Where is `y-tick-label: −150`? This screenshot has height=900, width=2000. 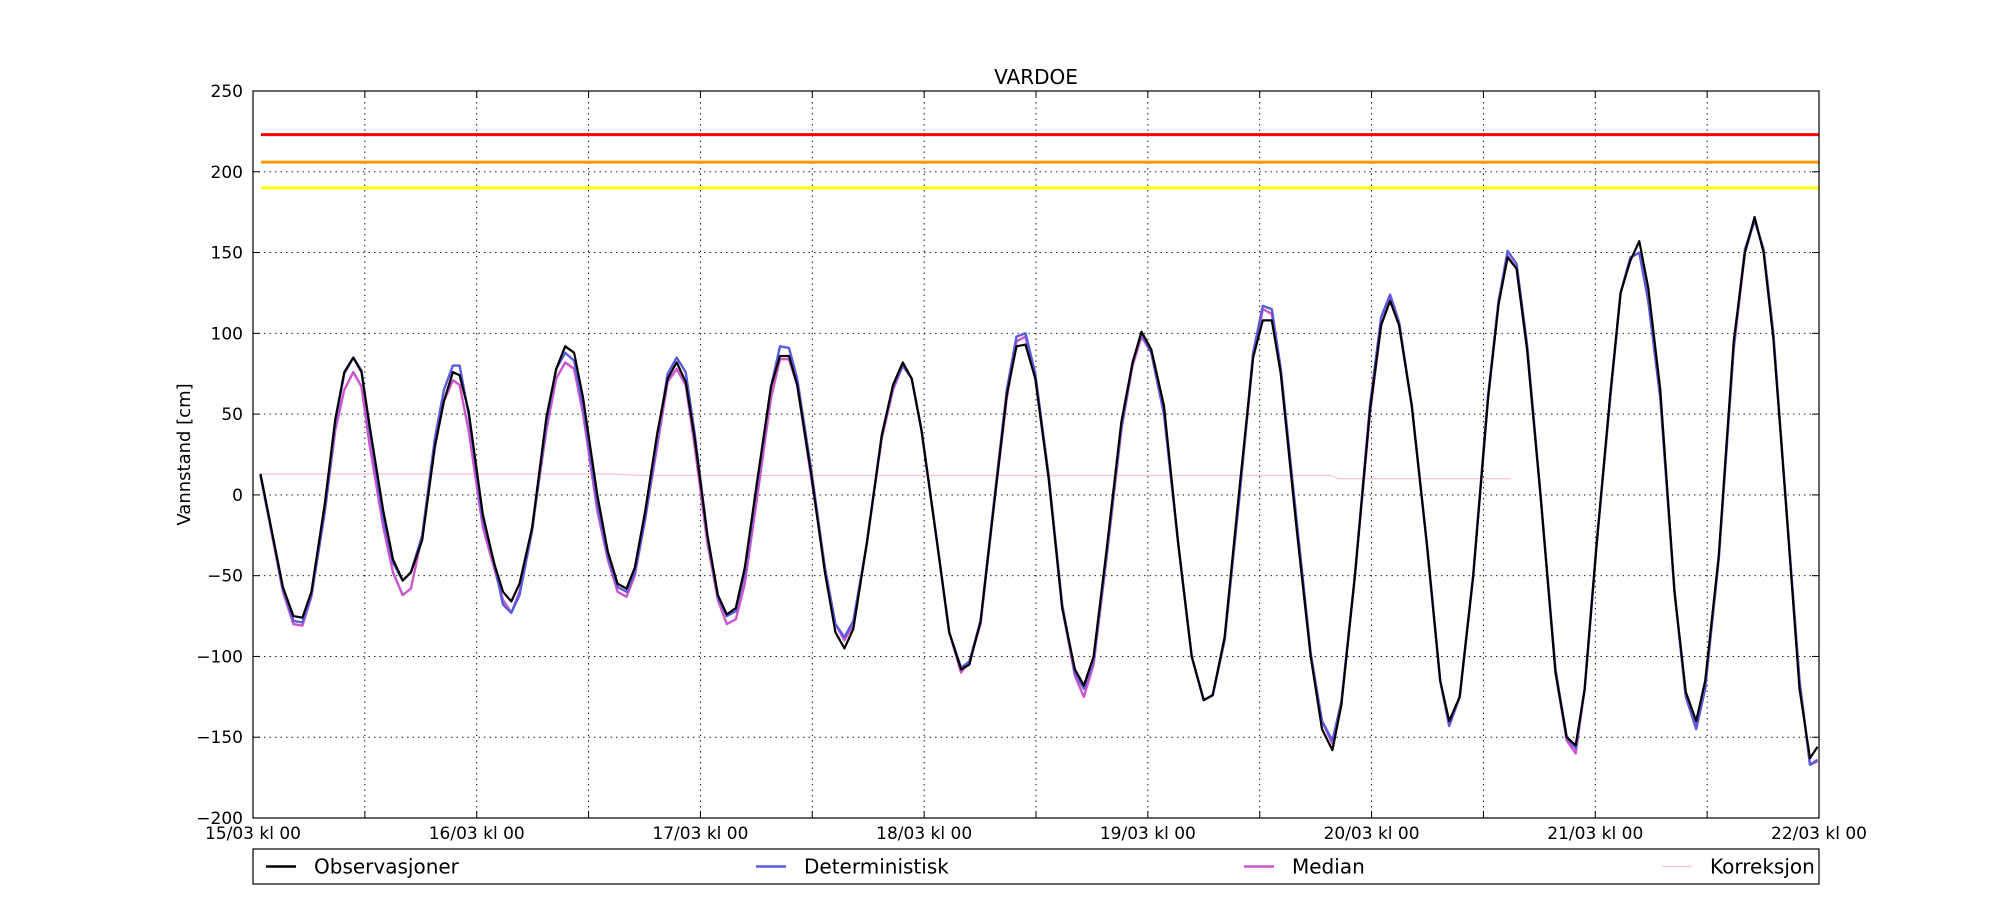
y-tick-label: −150 is located at coordinates (219, 738).